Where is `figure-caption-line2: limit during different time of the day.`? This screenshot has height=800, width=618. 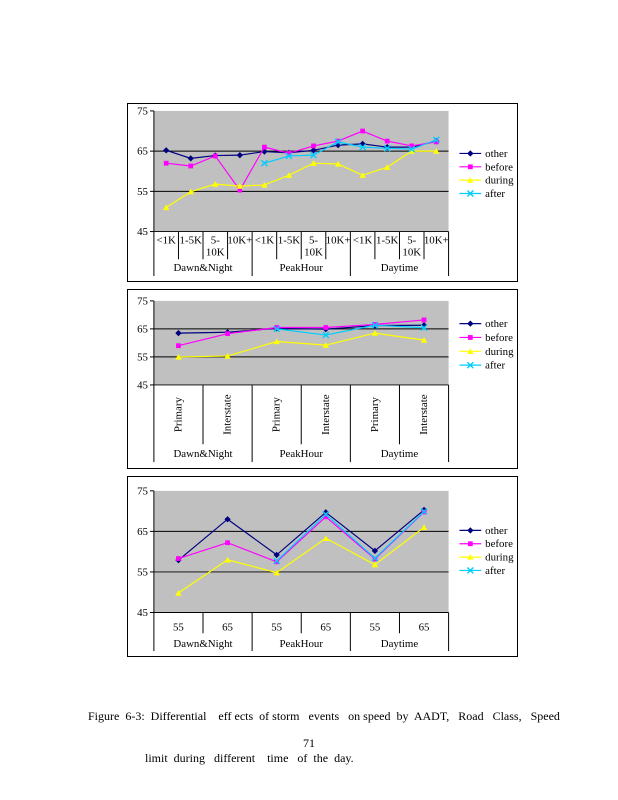
figure-caption-line2: limit during different time of the day. is located at coordinates (249, 758).